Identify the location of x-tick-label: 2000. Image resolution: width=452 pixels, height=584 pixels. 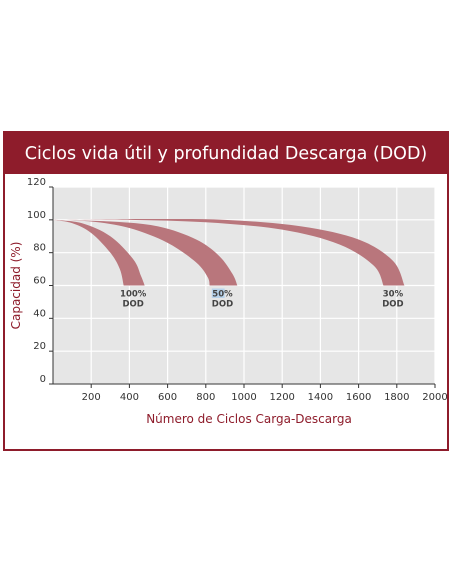
(434, 397).